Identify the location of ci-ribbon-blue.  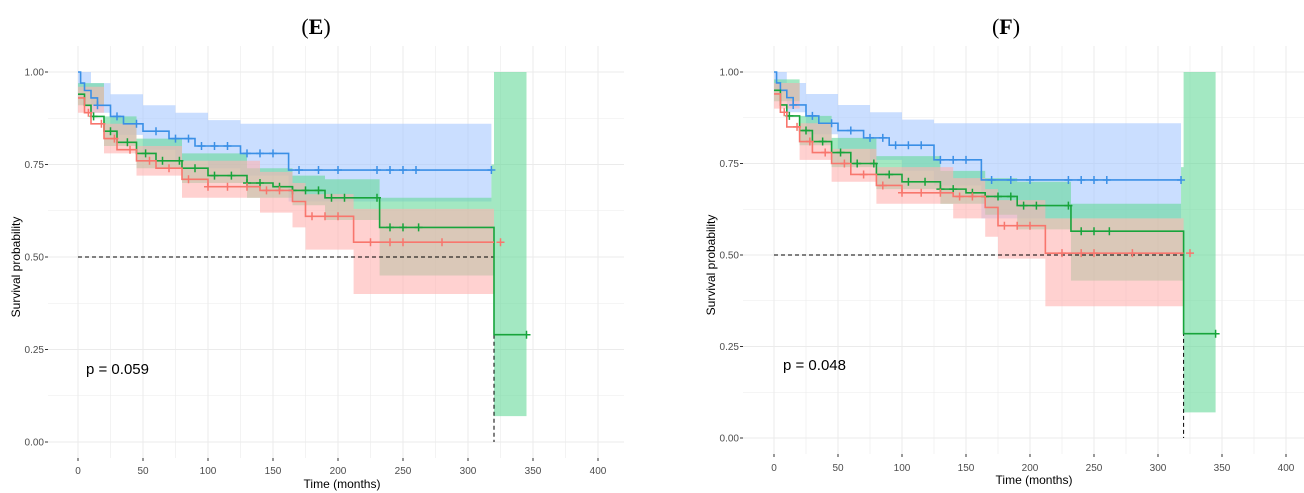
(978, 149).